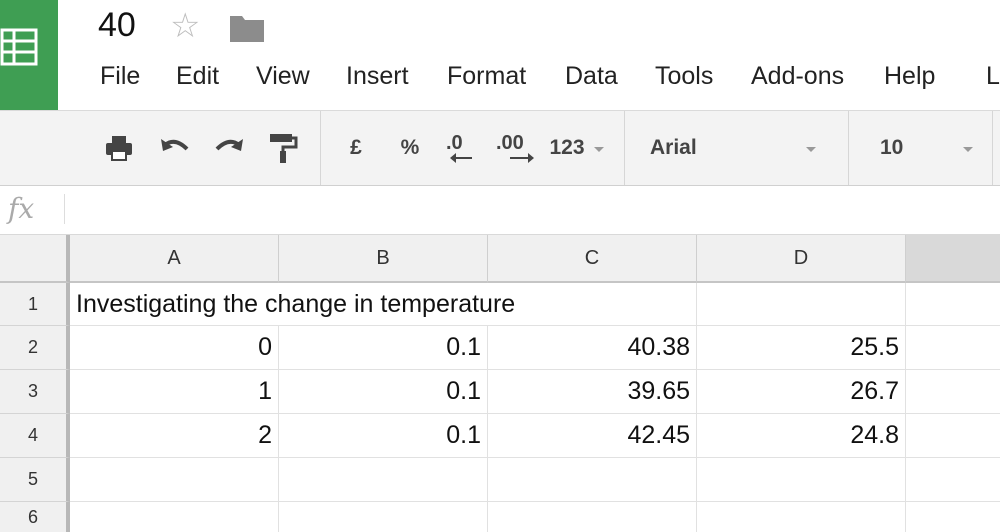  Describe the element at coordinates (953, 304) in the screenshot. I see `cell-e1` at that location.